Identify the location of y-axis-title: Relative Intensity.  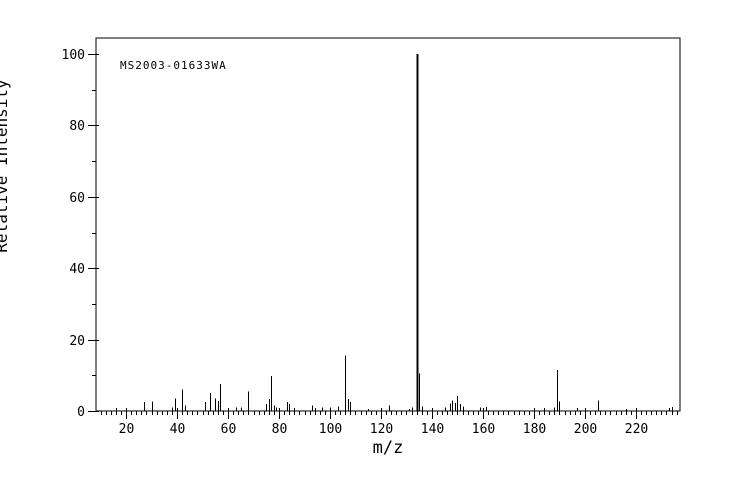
(5, 166).